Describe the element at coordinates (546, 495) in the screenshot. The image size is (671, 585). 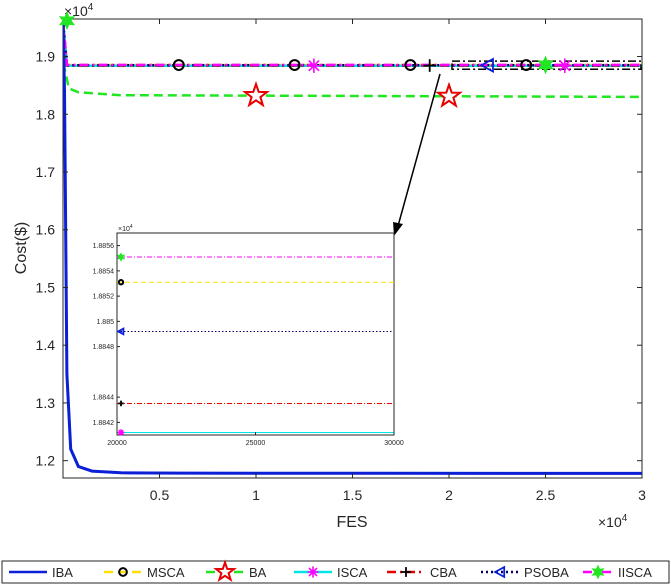
I see `x-tick-label: 2.5` at that location.